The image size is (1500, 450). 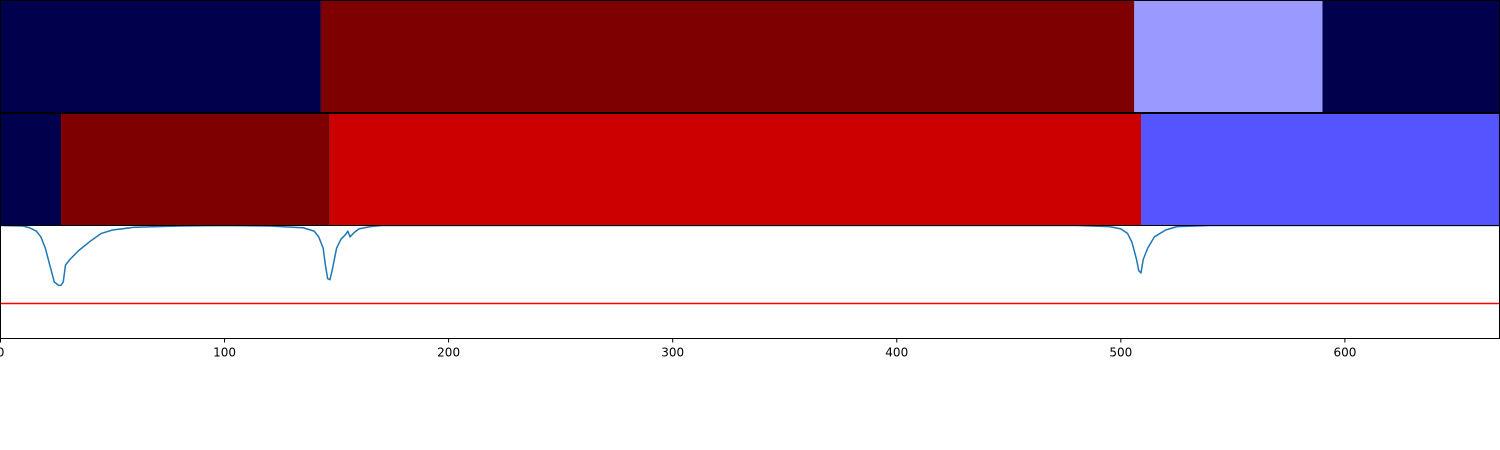 What do you see at coordinates (224, 353) in the screenshot?
I see `x-tick-label: 100` at bounding box center [224, 353].